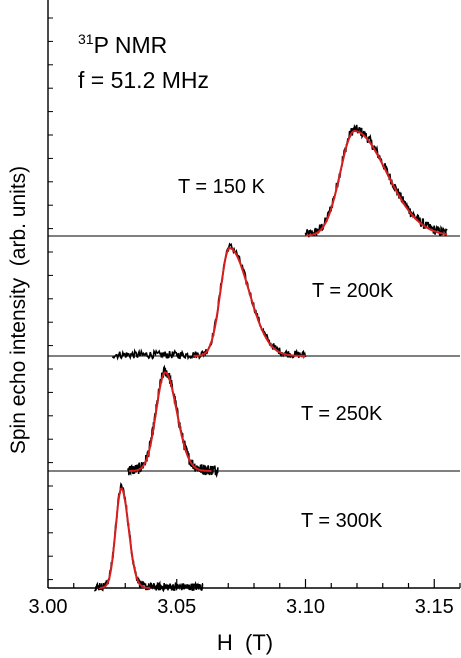 The height and width of the screenshot is (658, 461). What do you see at coordinates (305, 607) in the screenshot?
I see `x-tick-label: 3.10` at bounding box center [305, 607].